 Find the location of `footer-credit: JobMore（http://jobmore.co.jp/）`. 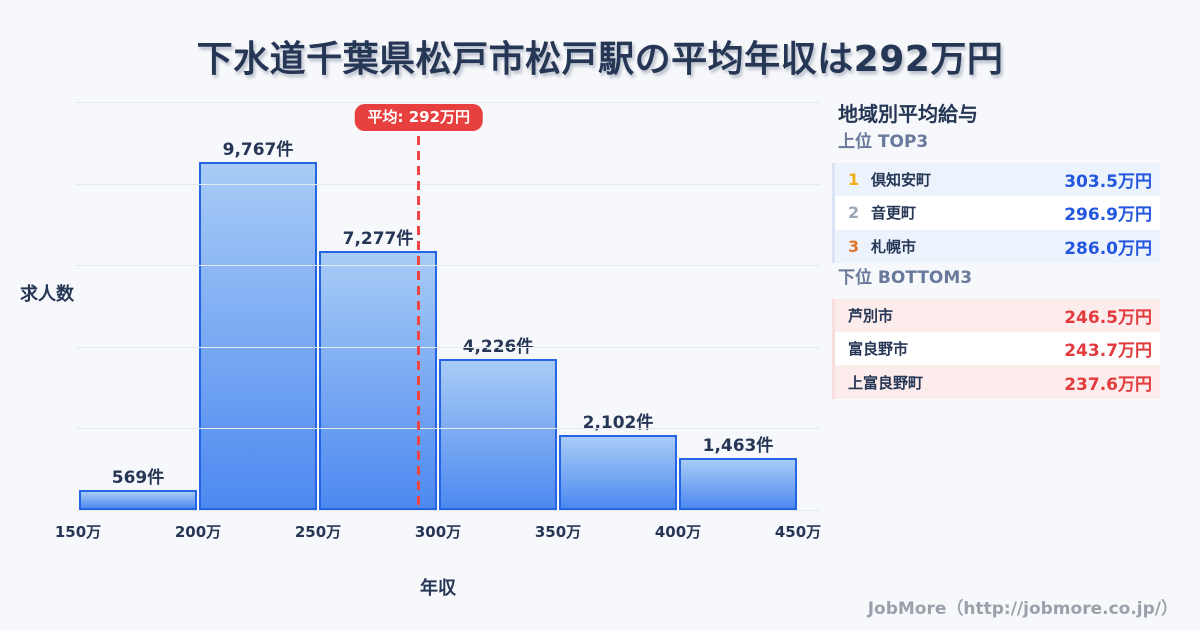

footer-credit: JobMore（http://jobmore.co.jp/） is located at coordinates (1022, 609).